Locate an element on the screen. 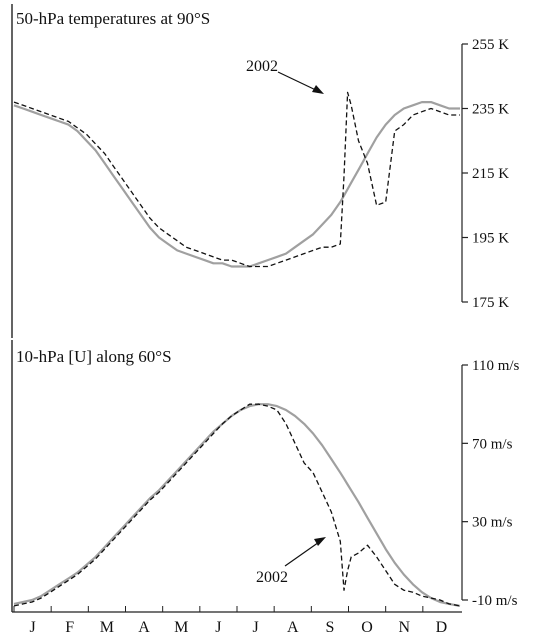 The height and width of the screenshot is (639, 547). x-tick-label-month: S is located at coordinates (329, 627).